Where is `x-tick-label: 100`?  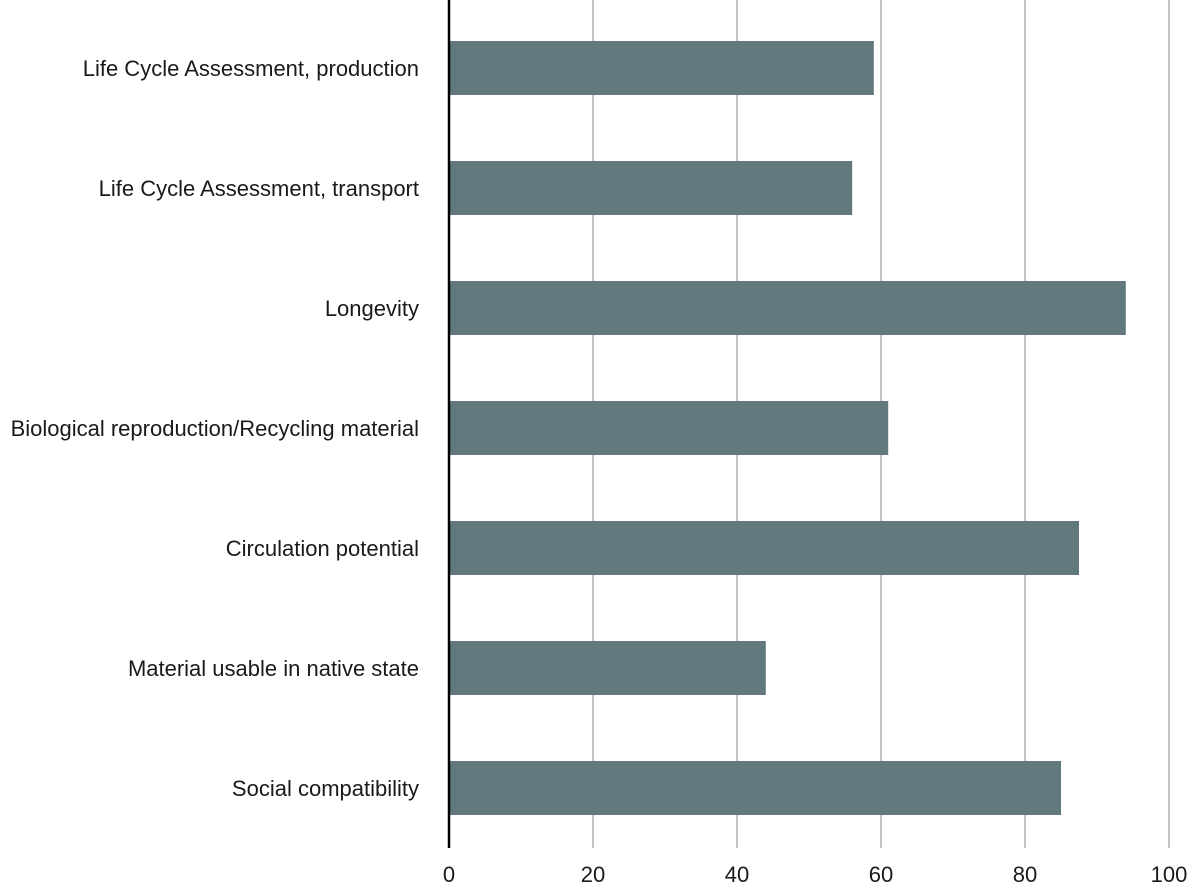 x-tick-label: 100 is located at coordinates (1169, 874).